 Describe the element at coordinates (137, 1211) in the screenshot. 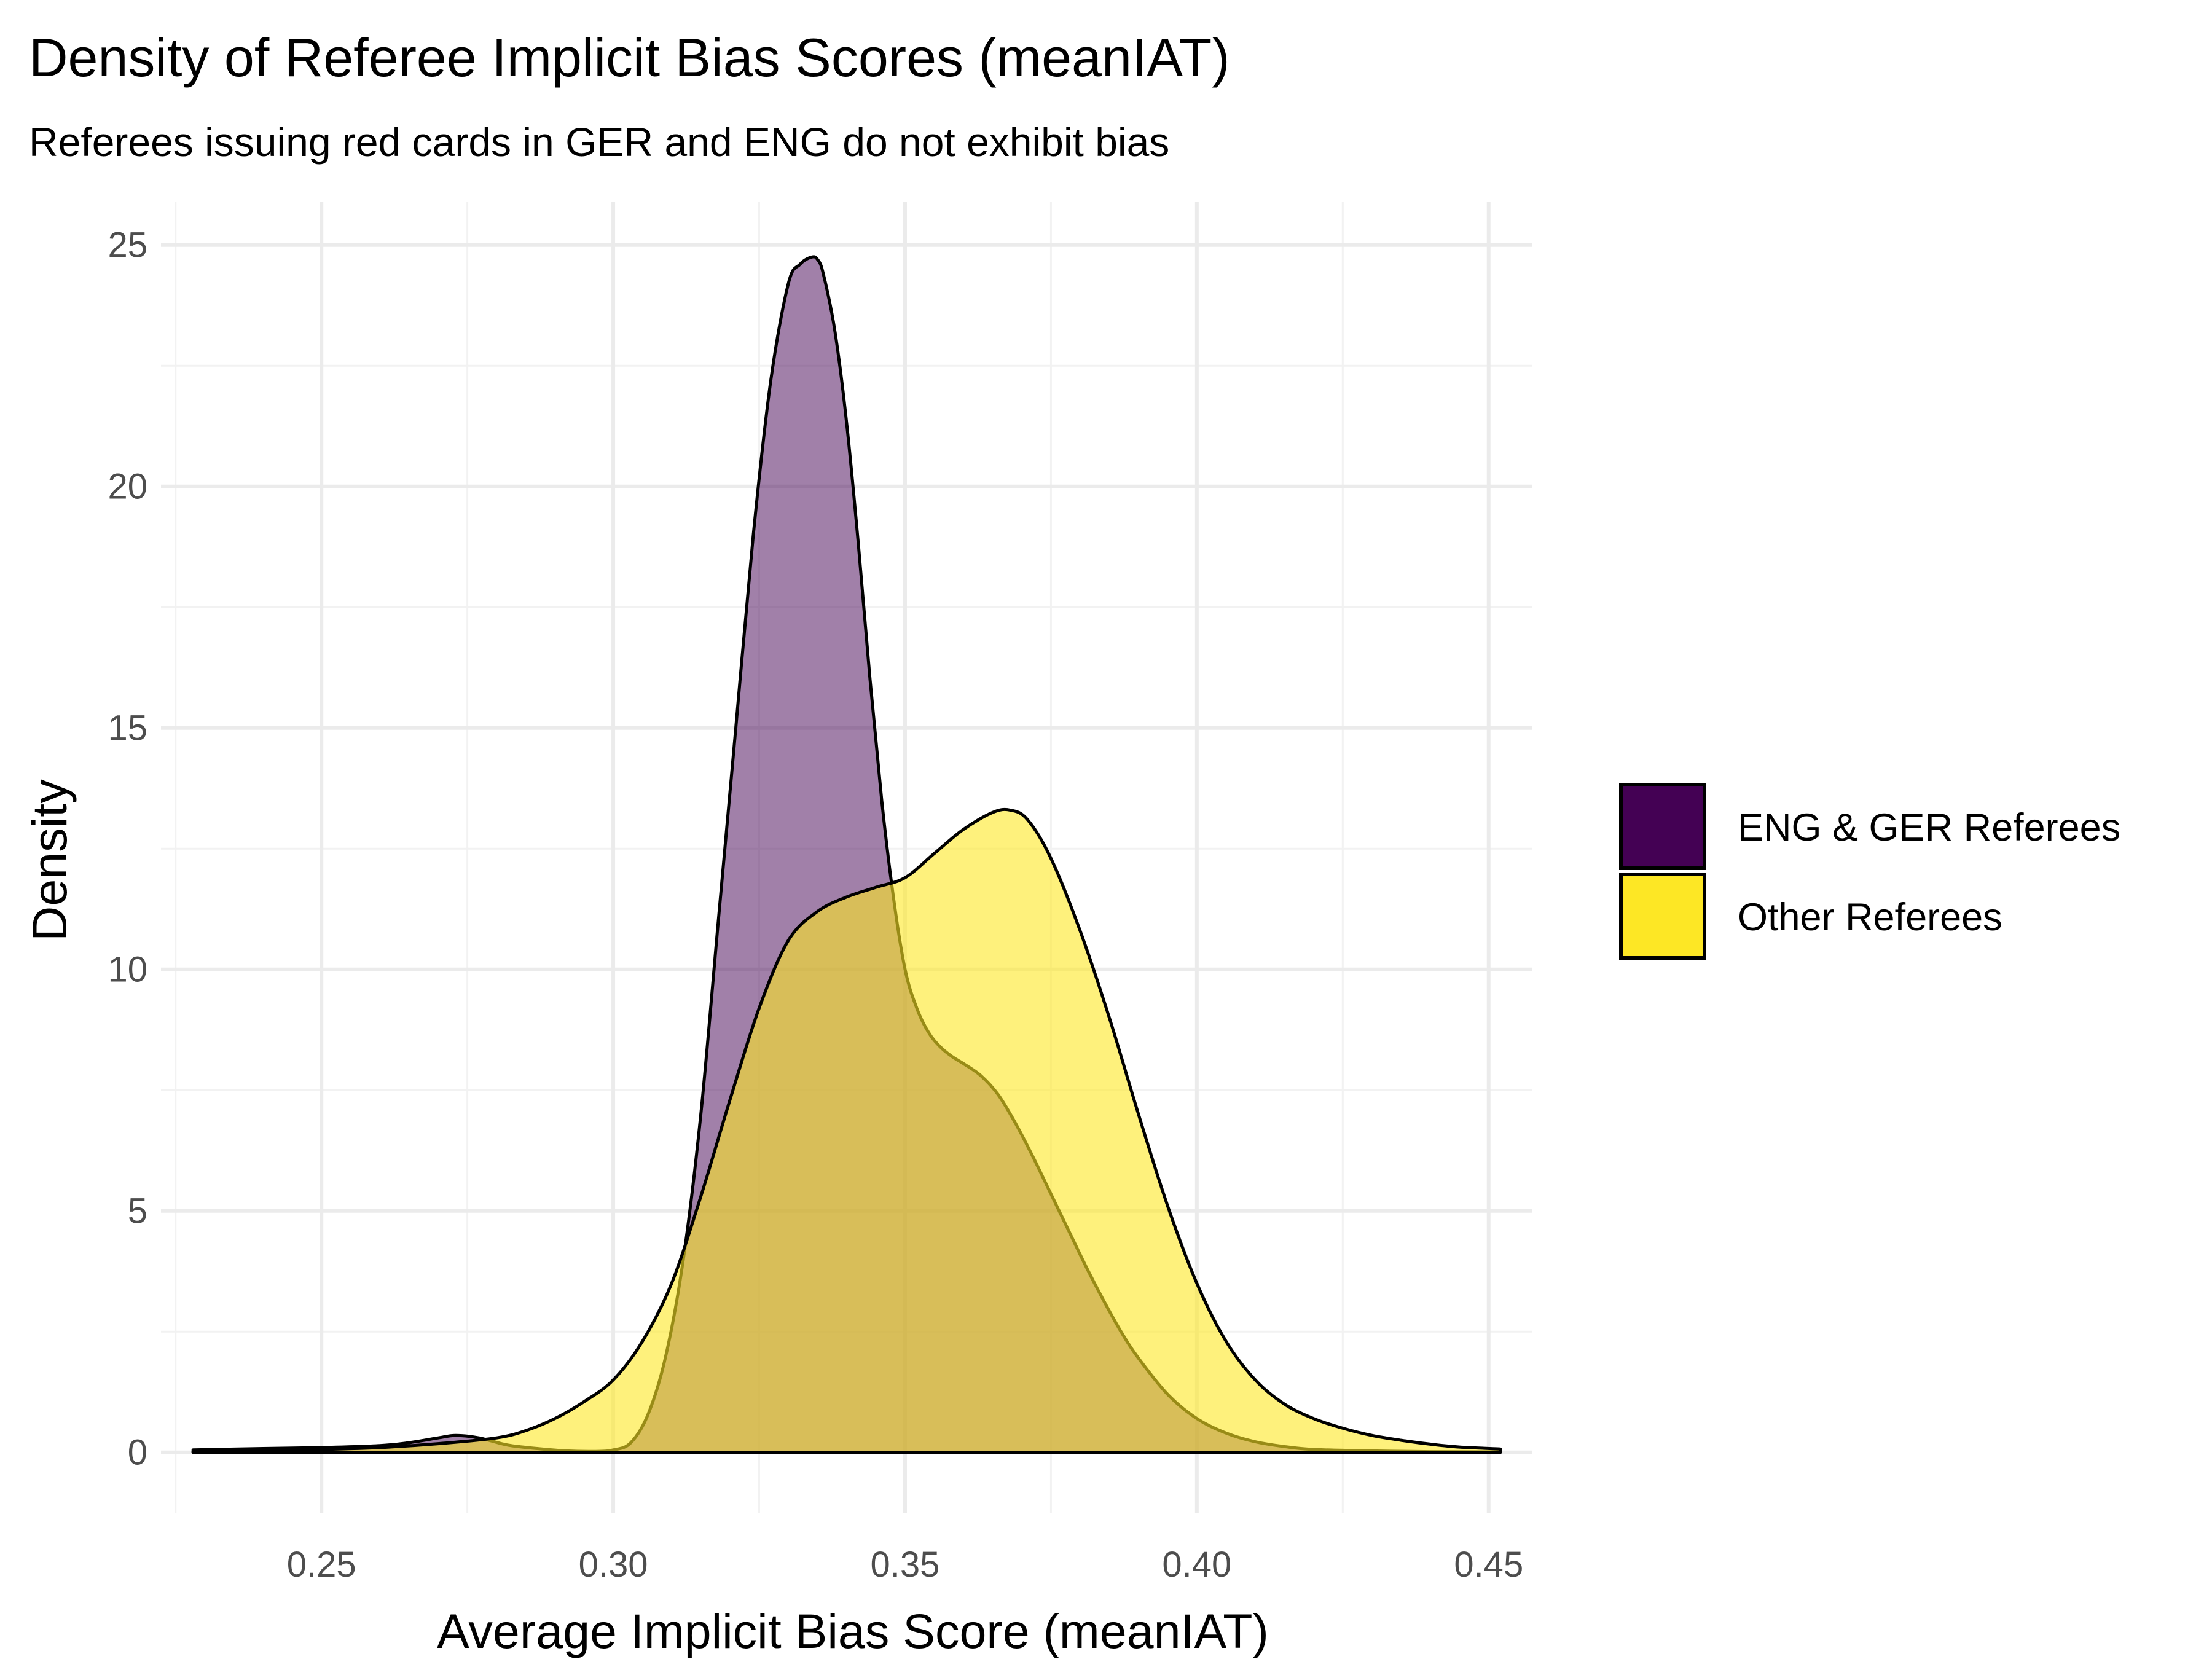

I see `y-tick-label: 5` at that location.